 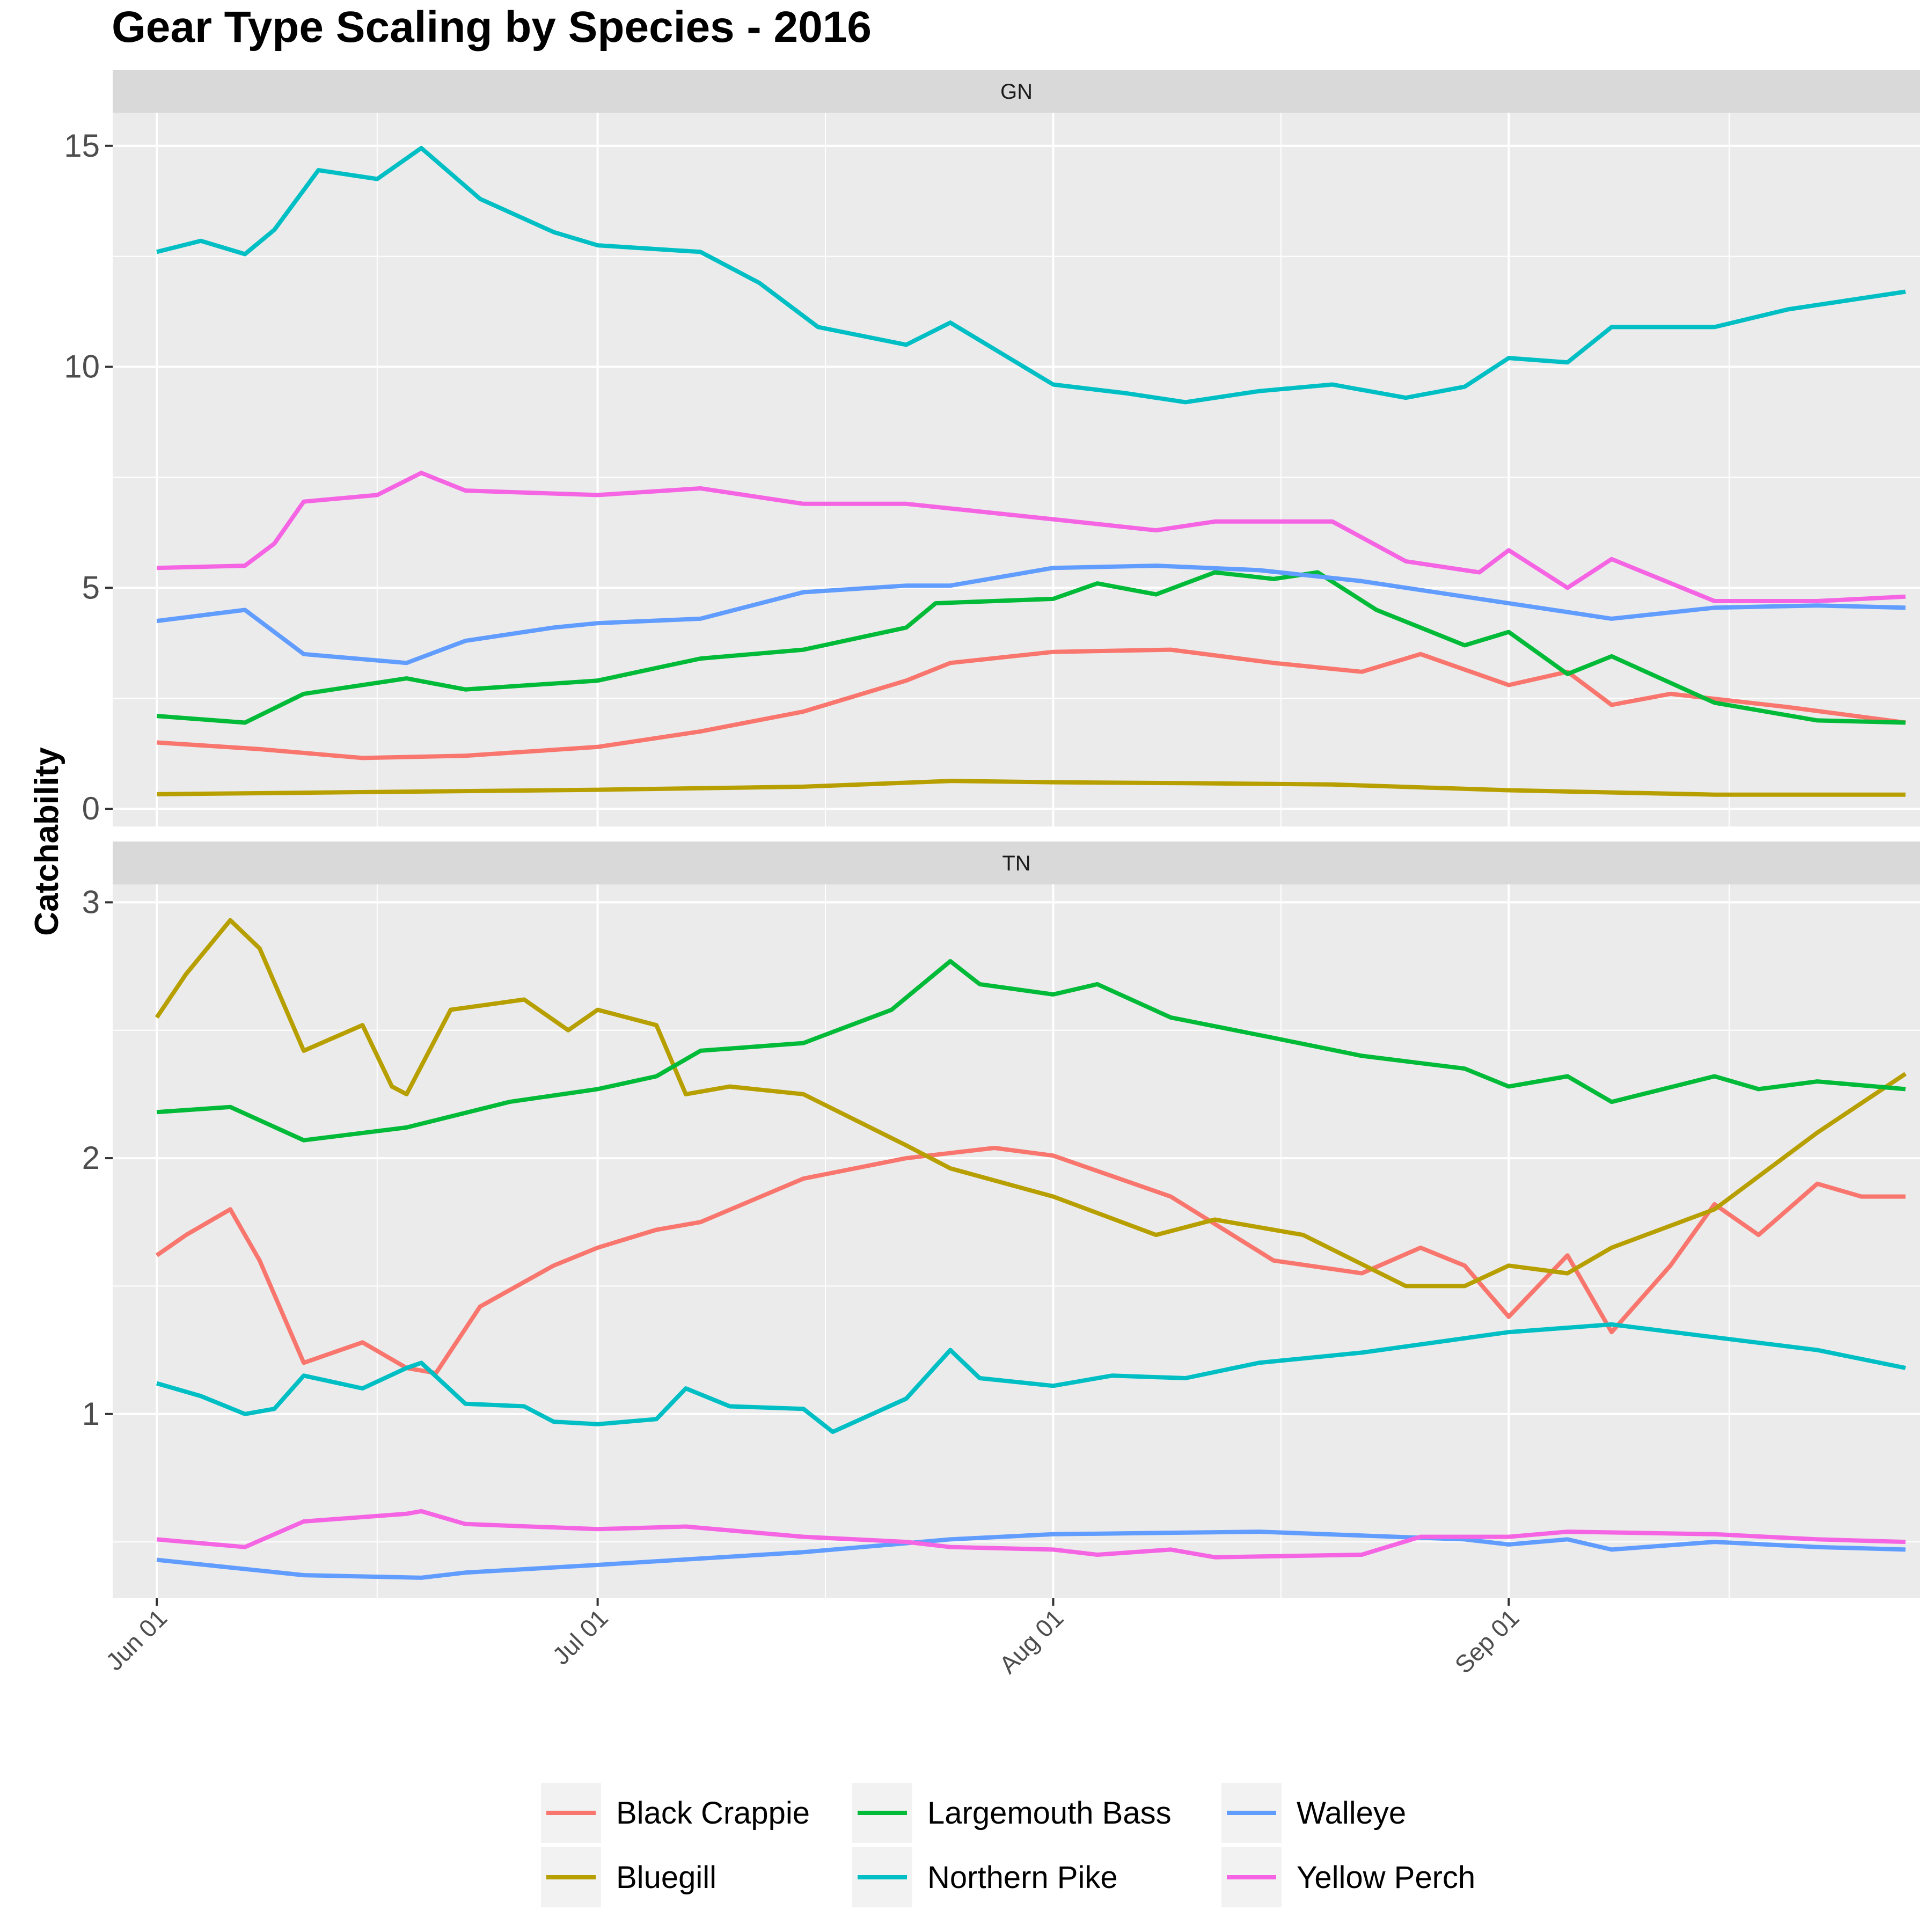 I want to click on legend-label: Largemouth Bass, so click(x=1049, y=1813).